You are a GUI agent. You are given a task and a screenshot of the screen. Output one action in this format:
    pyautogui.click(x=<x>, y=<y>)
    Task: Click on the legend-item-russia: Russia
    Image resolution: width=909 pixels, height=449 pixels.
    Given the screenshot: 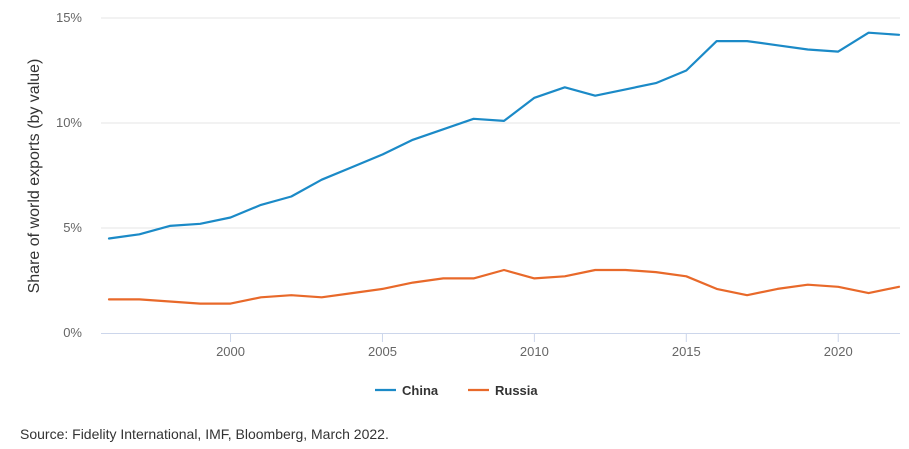 What is the action you would take?
    pyautogui.click(x=503, y=390)
    